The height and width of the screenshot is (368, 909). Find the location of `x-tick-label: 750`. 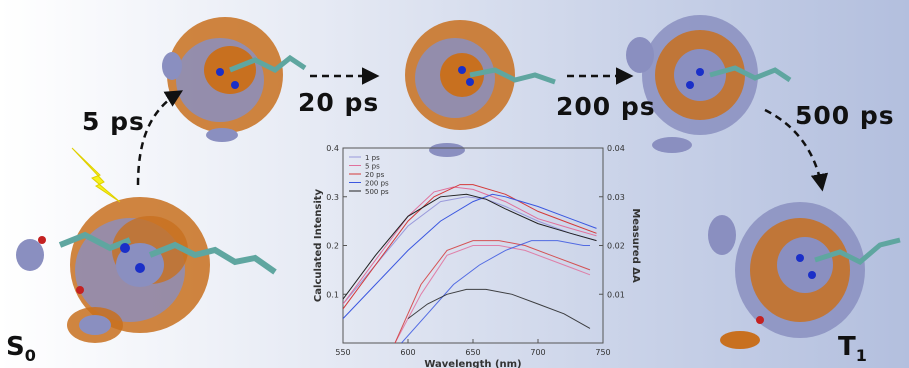

x-tick-label: 750 is located at coordinates (602, 352).